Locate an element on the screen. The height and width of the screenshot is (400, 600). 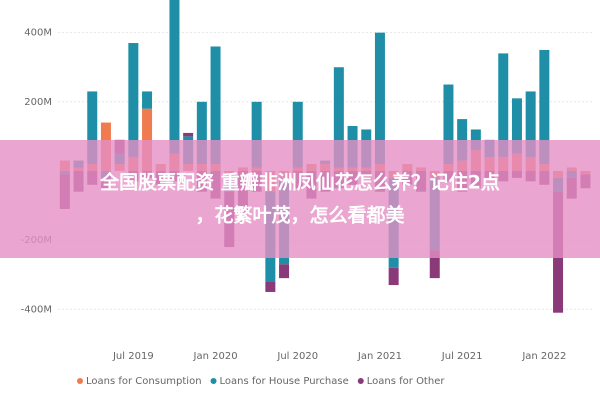
banner-line: 全国股票配资 重瓣非洲凤仙花怎么养？记住2点 is located at coordinates (299, 182).